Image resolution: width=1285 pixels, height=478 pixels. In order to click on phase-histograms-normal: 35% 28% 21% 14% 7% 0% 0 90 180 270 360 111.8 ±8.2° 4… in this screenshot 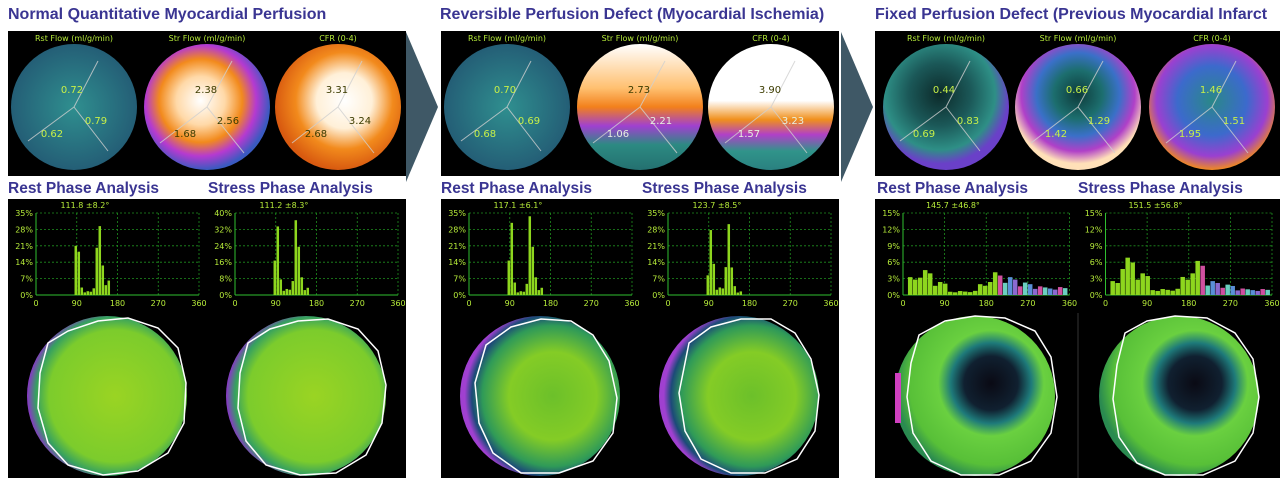, I will do `click(207, 256)`.